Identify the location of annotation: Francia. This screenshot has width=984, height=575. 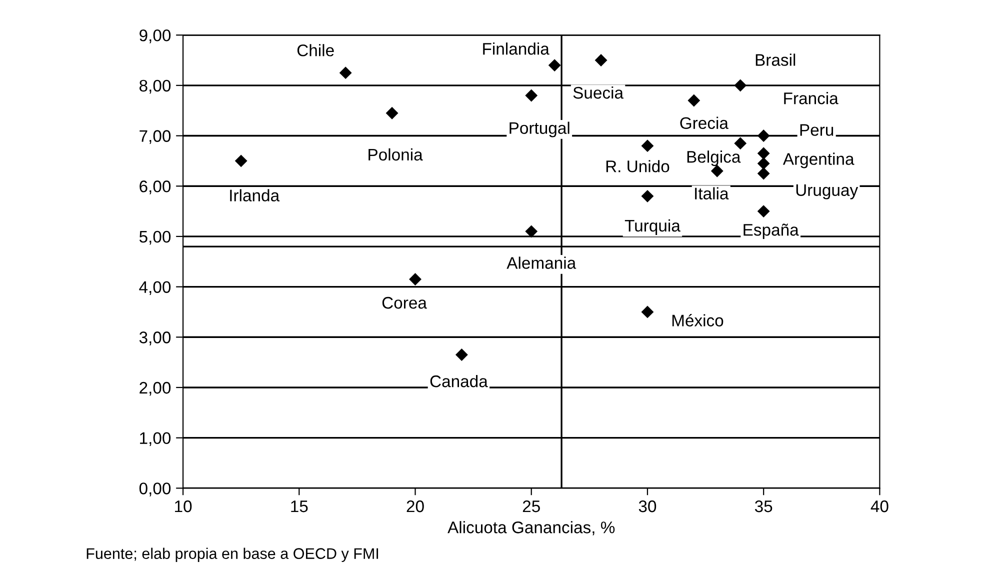
(811, 98).